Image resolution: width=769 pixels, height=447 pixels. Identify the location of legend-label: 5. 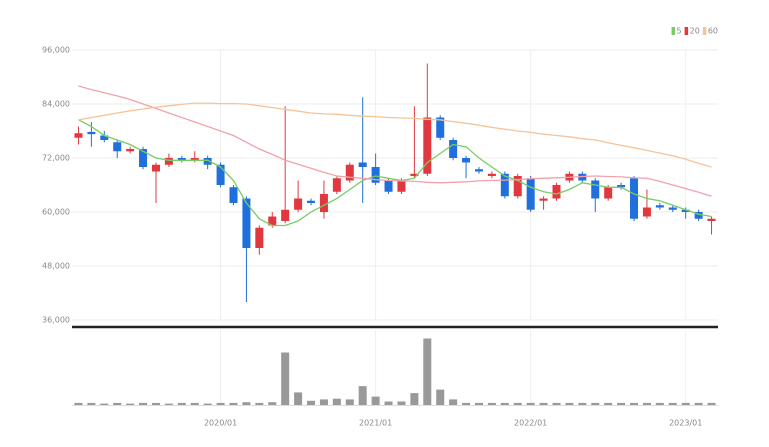
(679, 31).